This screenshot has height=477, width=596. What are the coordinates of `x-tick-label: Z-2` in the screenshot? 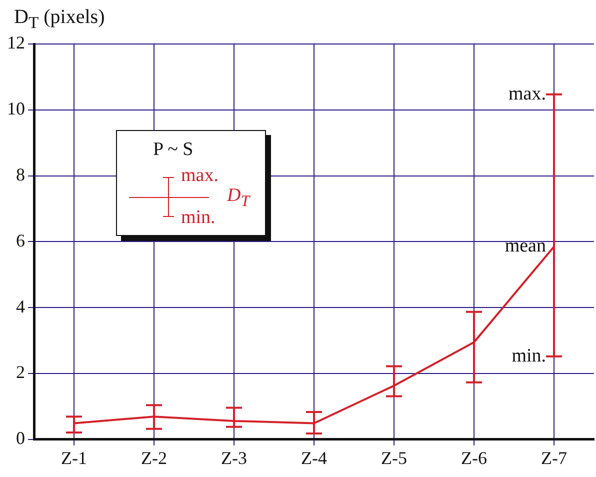 It's located at (154, 458).